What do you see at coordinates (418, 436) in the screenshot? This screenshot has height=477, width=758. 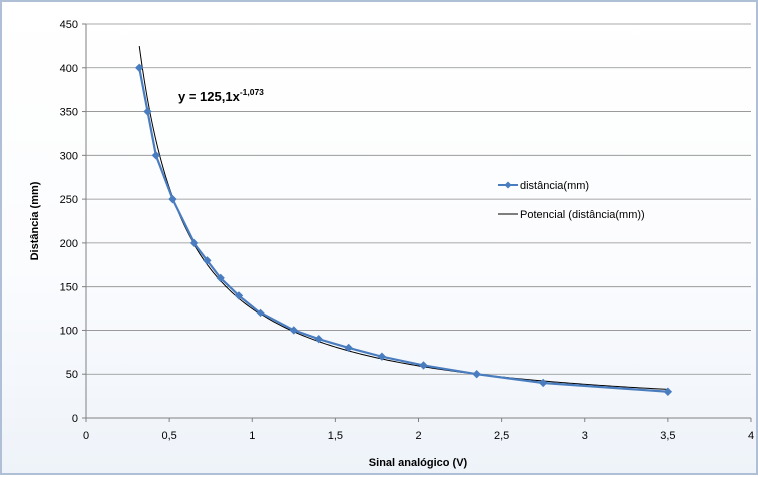 I see `x-tick-label: 2` at bounding box center [418, 436].